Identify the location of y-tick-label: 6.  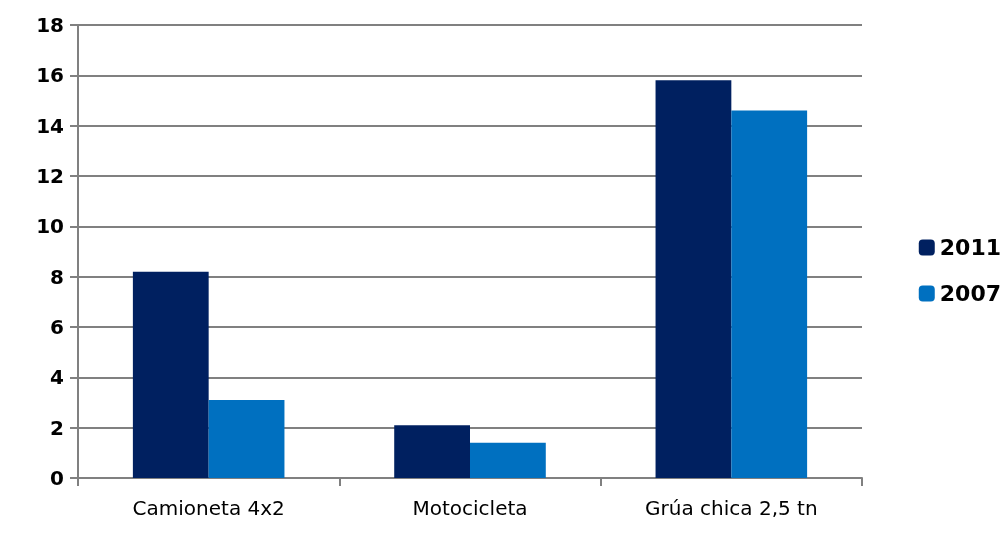
(57, 327).